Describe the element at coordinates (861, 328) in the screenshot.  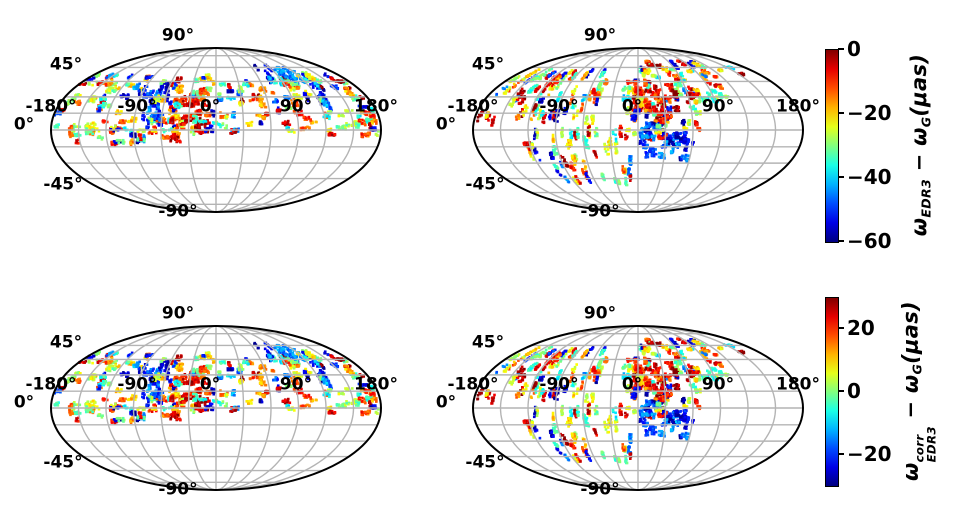
I see `colorbar-tick-label: 20` at that location.